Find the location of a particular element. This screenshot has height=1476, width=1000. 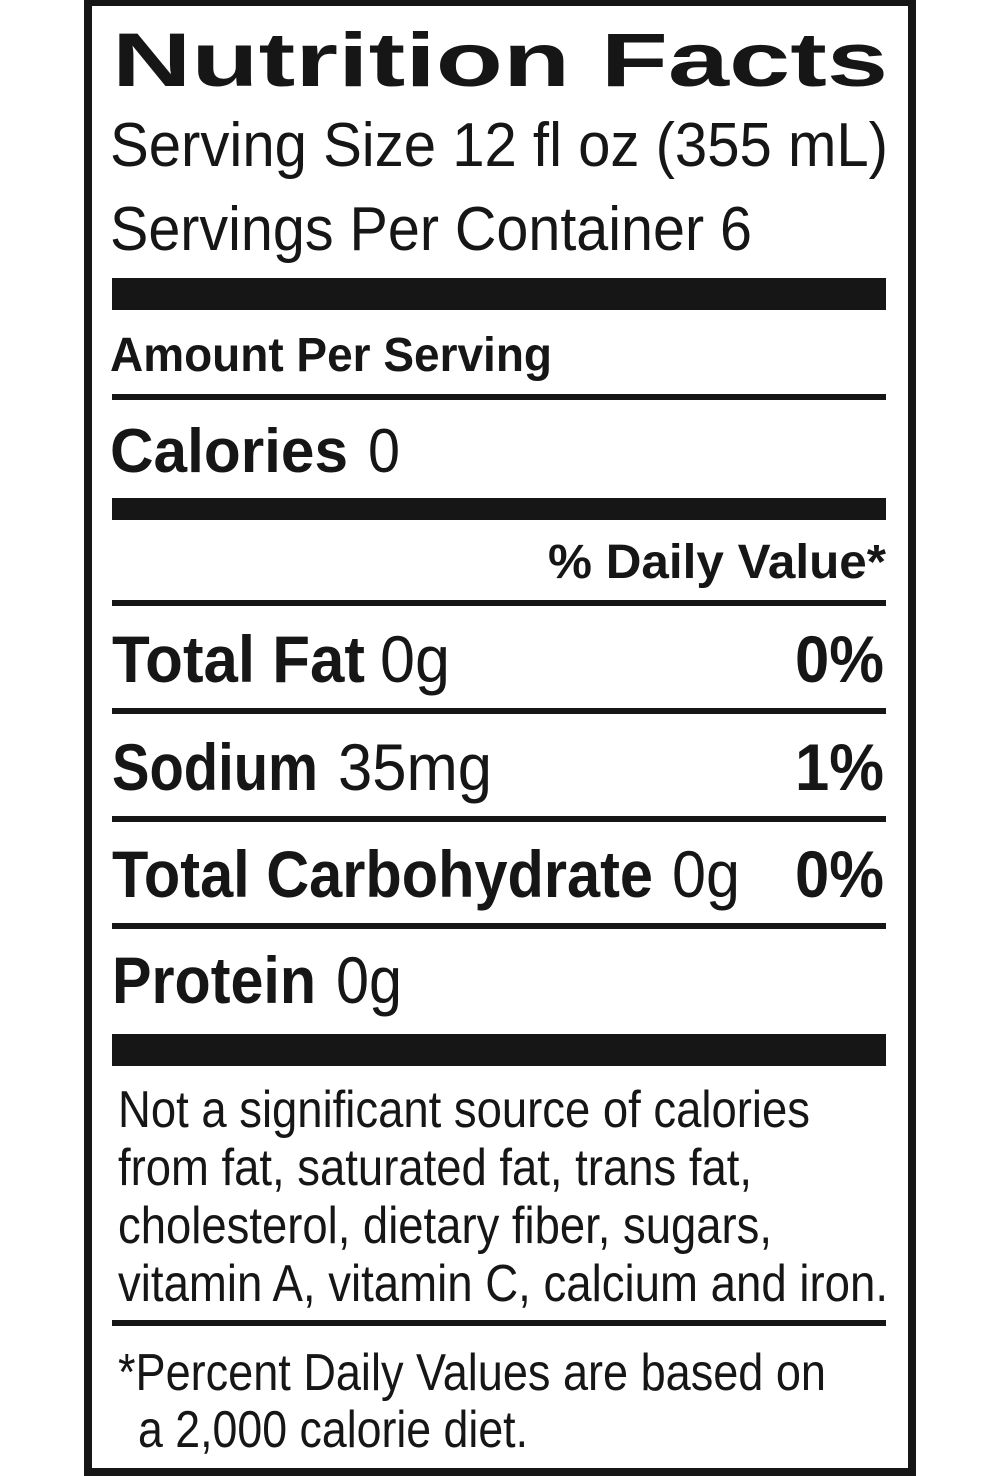

note-line: vitamin A, vitamin C, calcium and iron. is located at coordinates (503, 1284).